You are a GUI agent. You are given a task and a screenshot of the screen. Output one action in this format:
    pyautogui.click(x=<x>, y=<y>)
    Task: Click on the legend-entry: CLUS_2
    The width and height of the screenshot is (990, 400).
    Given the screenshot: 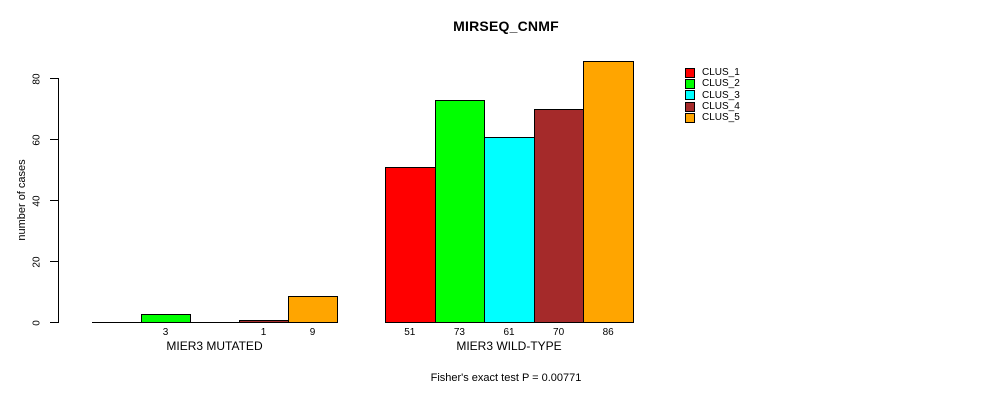 What is the action you would take?
    pyautogui.click(x=712, y=83)
    